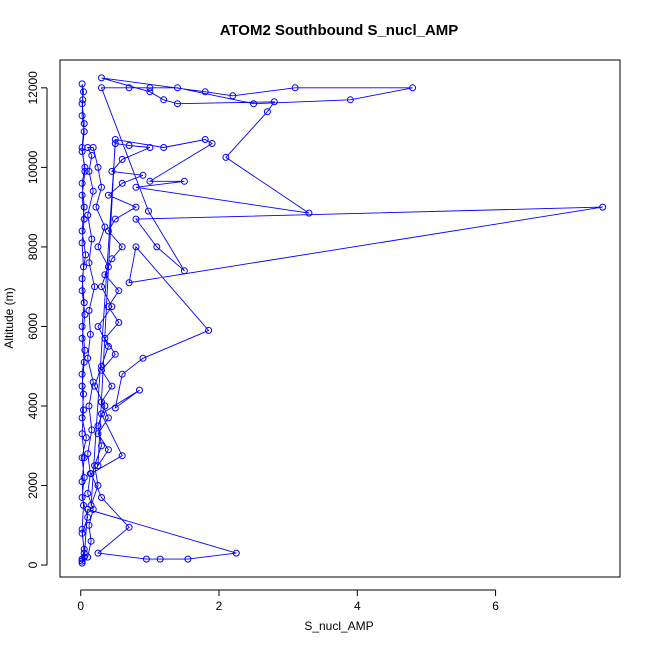 Image resolution: width=650 pixels, height=650 pixels. Describe the element at coordinates (495, 606) in the screenshot. I see `x-tick-label: 6` at that location.